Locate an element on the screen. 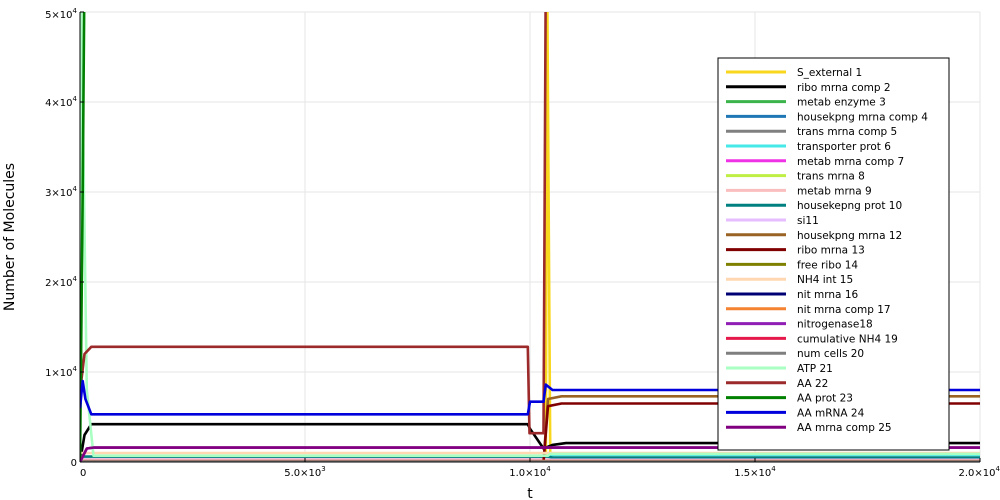  legend-label-19: cumulative NH4 19 is located at coordinates (847, 339).